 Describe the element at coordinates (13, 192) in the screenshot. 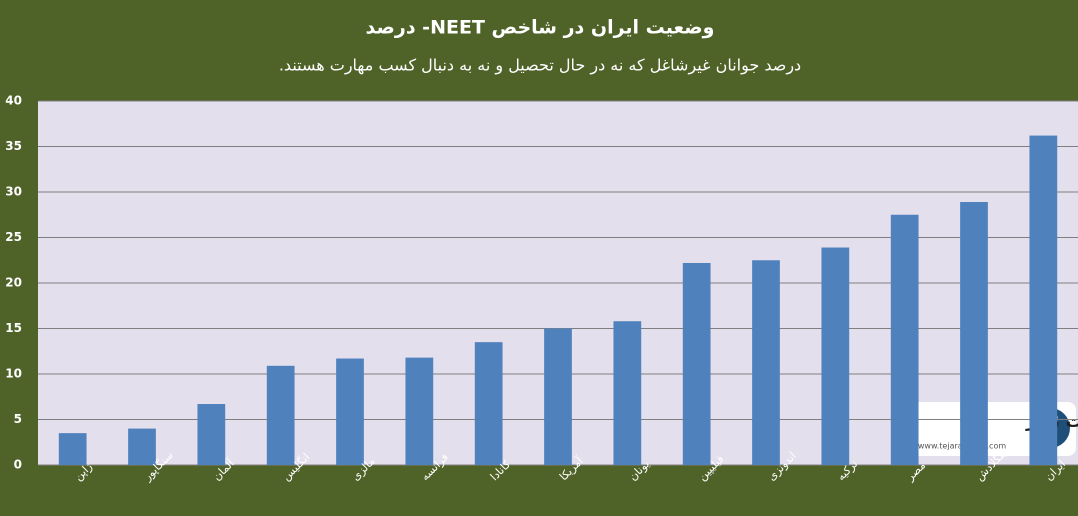

I see `y-tick-label: 30` at that location.